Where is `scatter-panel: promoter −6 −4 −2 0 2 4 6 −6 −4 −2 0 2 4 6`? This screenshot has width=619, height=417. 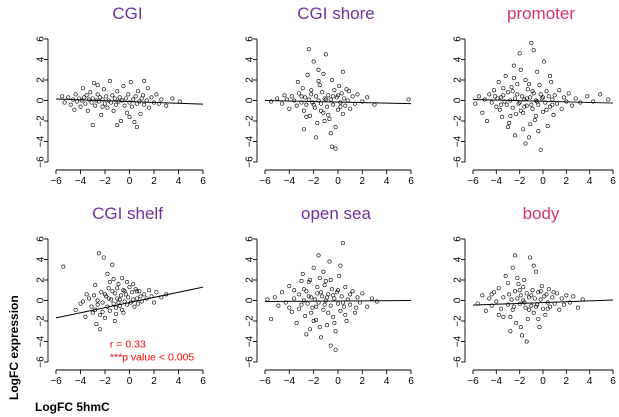
scatter-panel: promoter −6 −4 −2 0 2 4 6 −6 −4 −2 0 2 4 6 is located at coordinates (535, 95).